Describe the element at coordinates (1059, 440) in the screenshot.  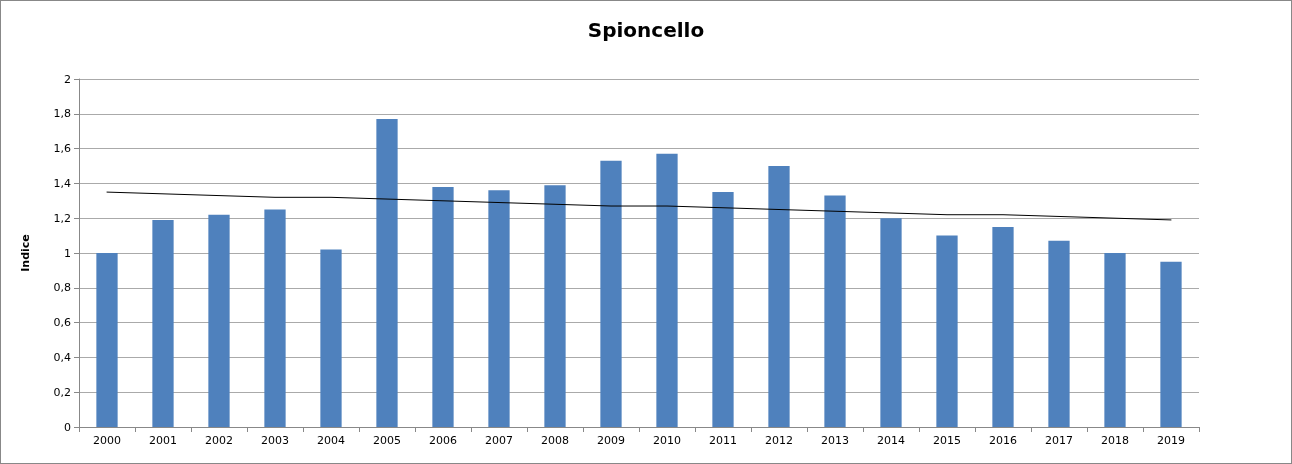
I see `x-tick-label: 2017` at that location.